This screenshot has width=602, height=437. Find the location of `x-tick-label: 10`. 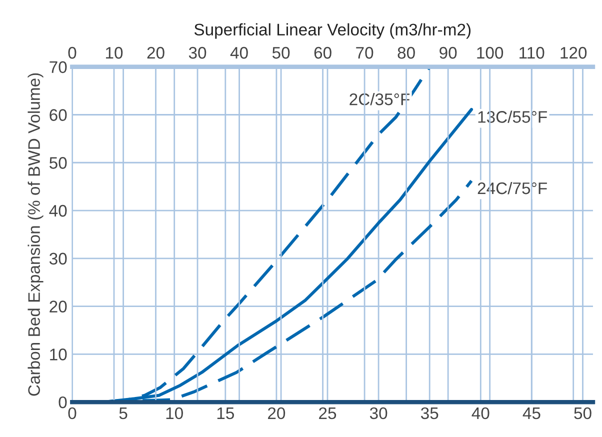

x-tick-label: 10 is located at coordinates (174, 413).